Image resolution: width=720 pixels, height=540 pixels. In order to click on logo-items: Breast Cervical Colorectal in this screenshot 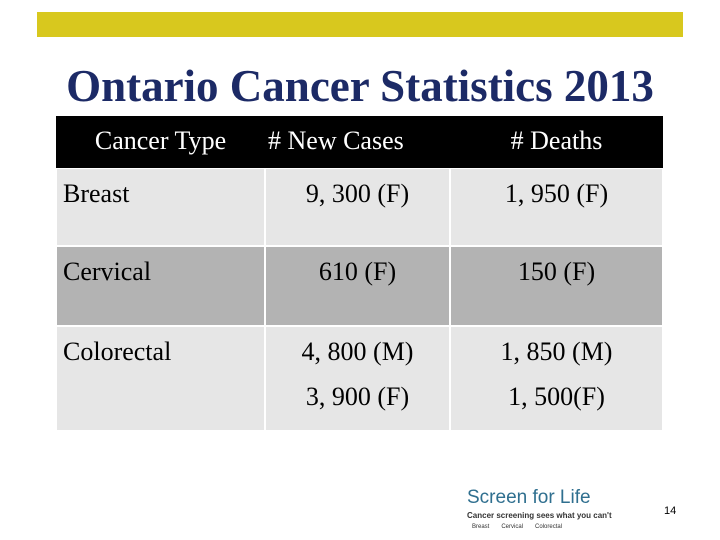, I will do `click(517, 527)`.